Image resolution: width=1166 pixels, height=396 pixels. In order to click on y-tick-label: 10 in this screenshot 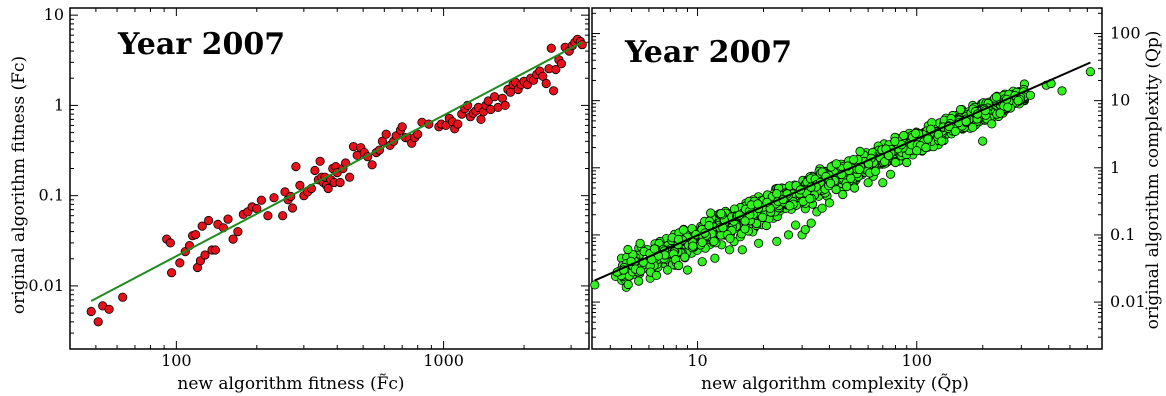, I will do `click(54, 14)`.